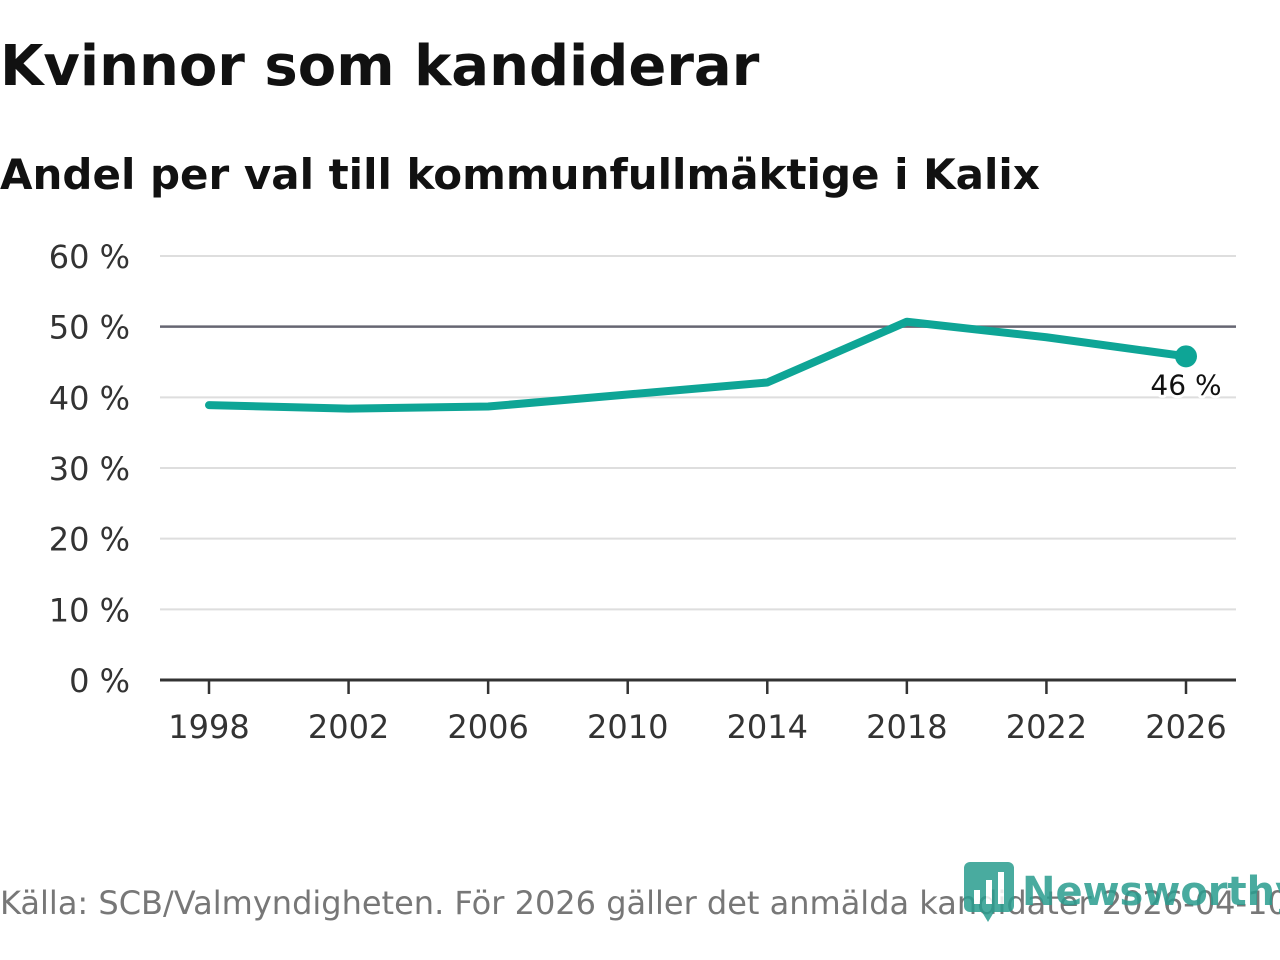 This screenshot has width=1280, height=960. What do you see at coordinates (1185, 727) in the screenshot?
I see `x-tick-label: 2026` at bounding box center [1185, 727].